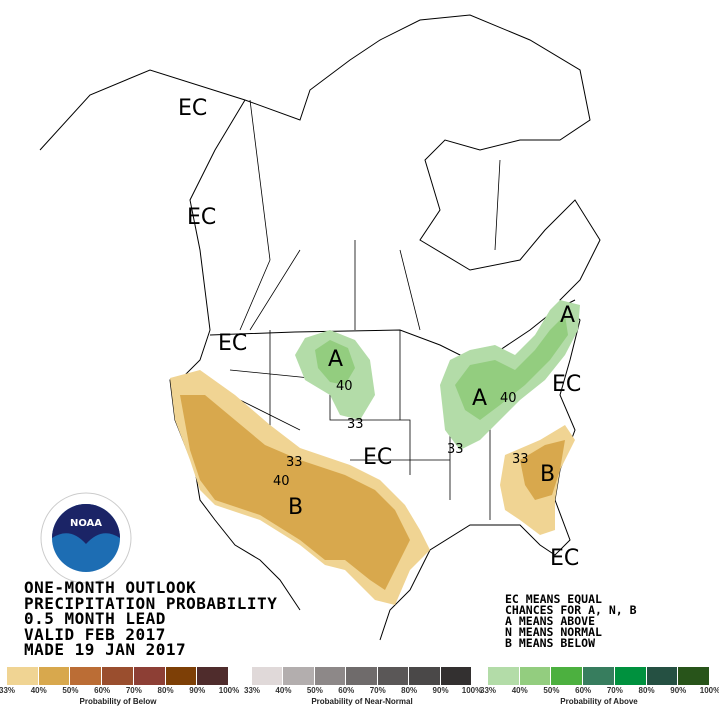  Describe the element at coordinates (86, 523) in the screenshot. I see `svg-text: NOAA` at that location.